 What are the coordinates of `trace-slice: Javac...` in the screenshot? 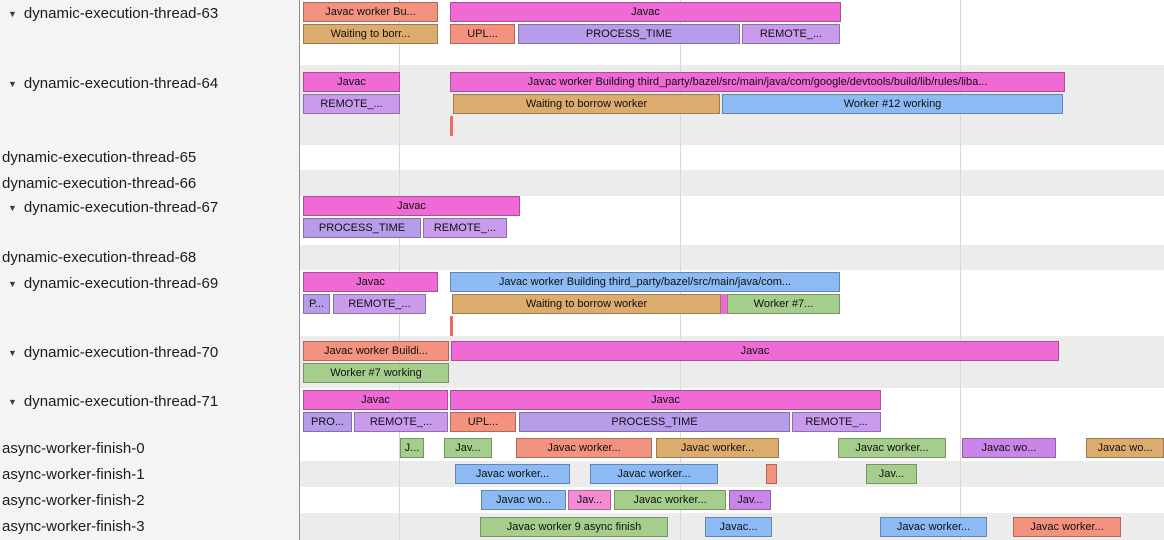 It's located at (738, 527).